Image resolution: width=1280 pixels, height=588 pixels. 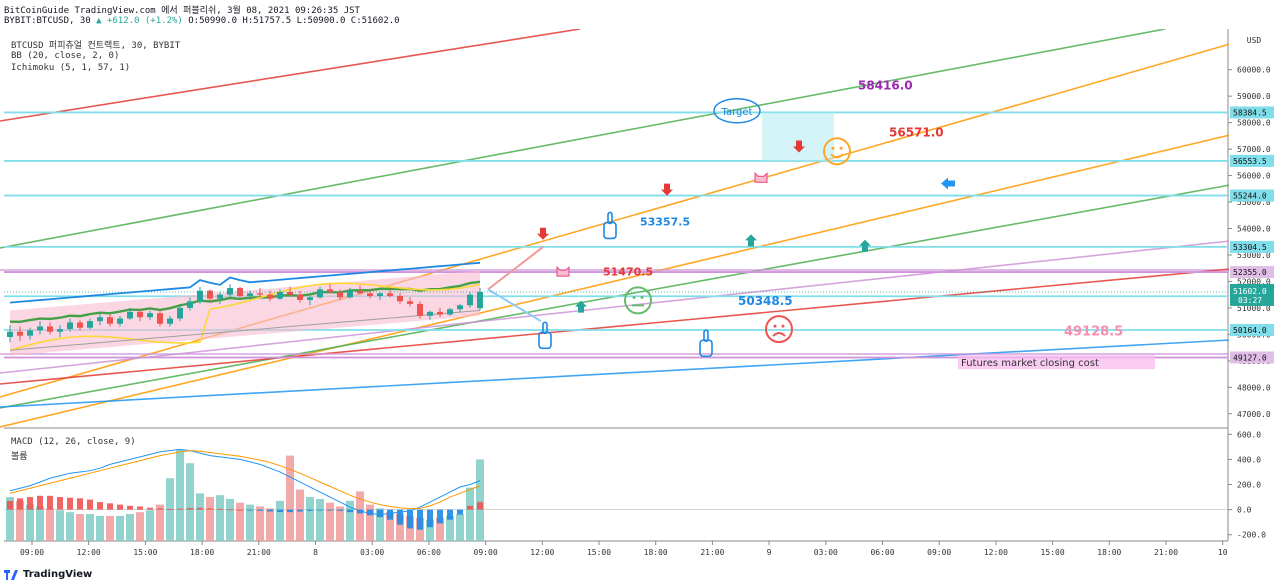 What do you see at coordinates (48, 574) in the screenshot?
I see `tradingview-brand: TradingView` at bounding box center [48, 574].